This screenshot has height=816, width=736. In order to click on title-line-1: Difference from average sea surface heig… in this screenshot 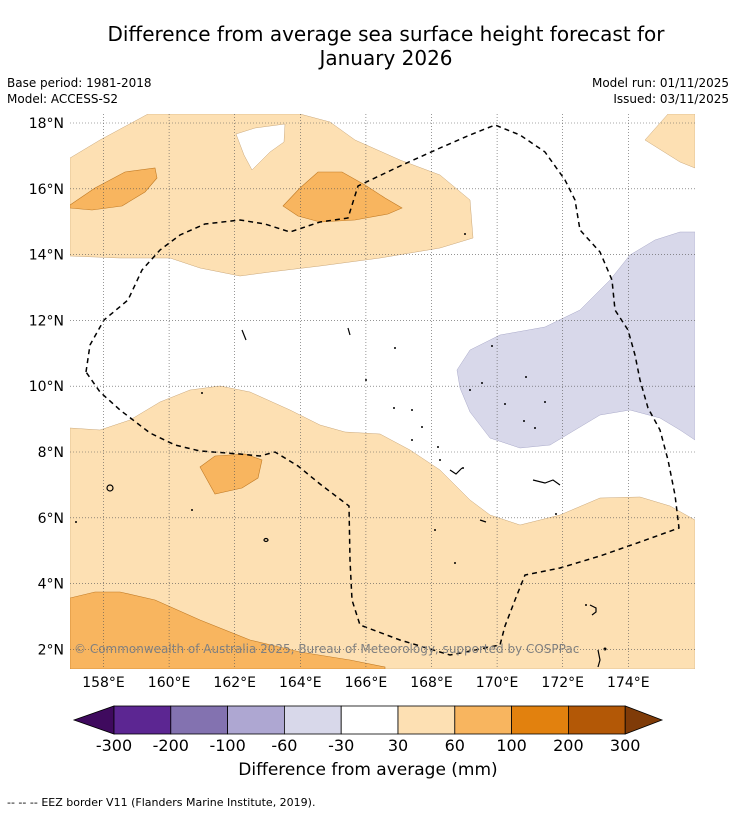, I will do `click(386, 34)`.